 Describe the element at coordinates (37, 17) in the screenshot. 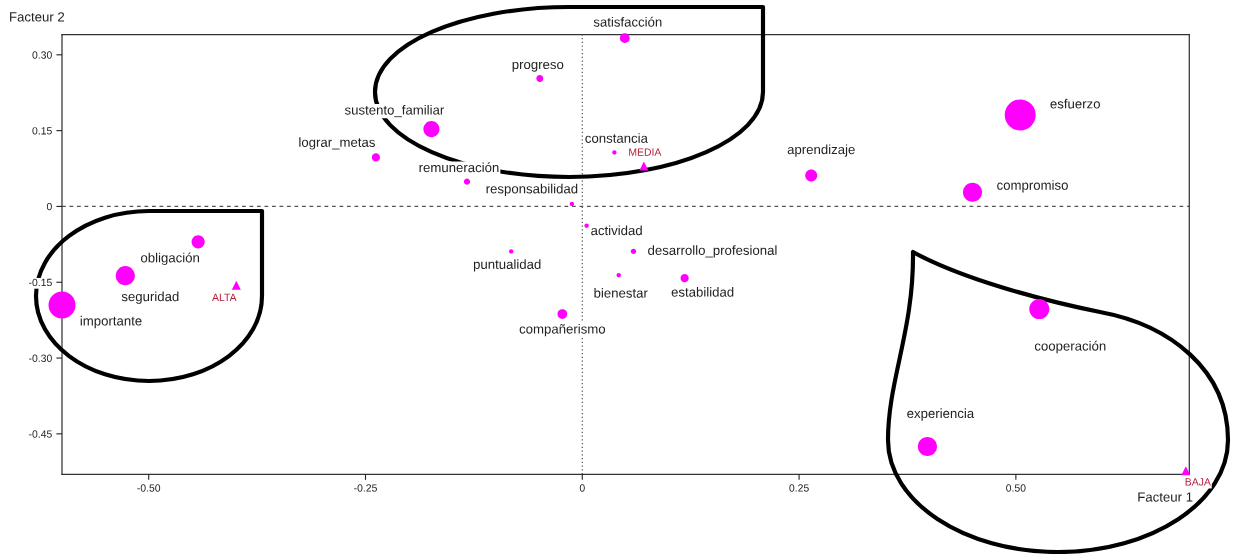

I see `y-axis-title: Facteur 2` at that location.